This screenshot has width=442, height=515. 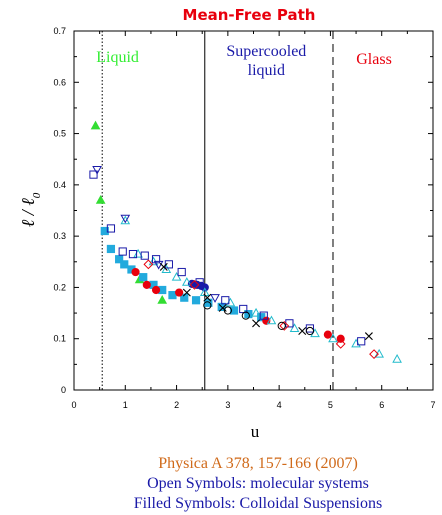 What do you see at coordinates (279, 405) in the screenshot?
I see `x-tick-label: 4` at bounding box center [279, 405].